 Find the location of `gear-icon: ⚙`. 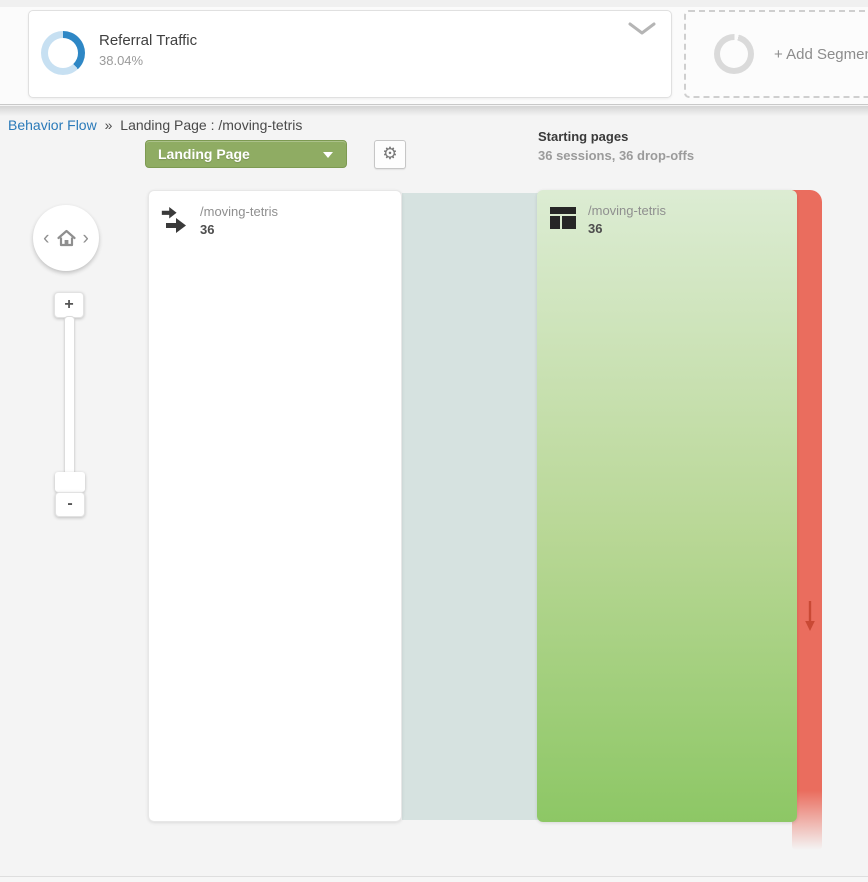

gear-icon: ⚙ is located at coordinates (390, 154).